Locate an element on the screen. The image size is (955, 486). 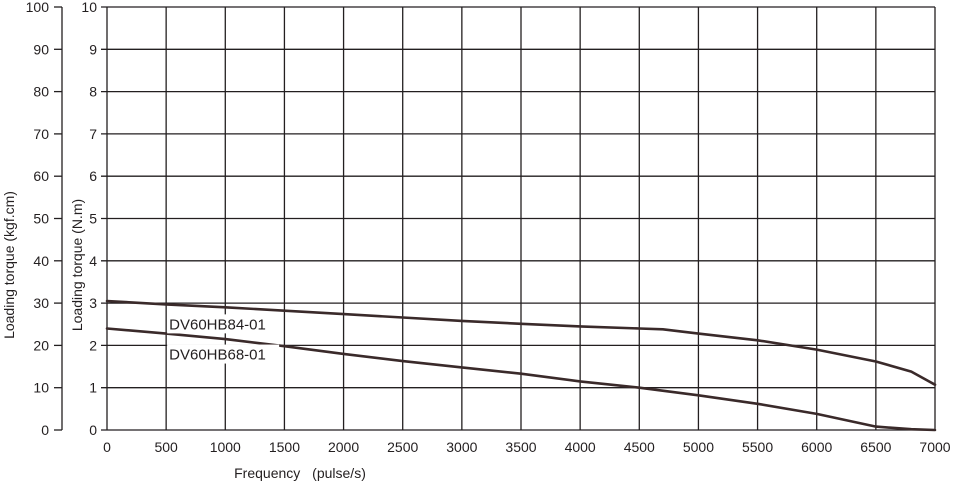
x-axis-label-unit: (pulse/s) is located at coordinates (339, 473).